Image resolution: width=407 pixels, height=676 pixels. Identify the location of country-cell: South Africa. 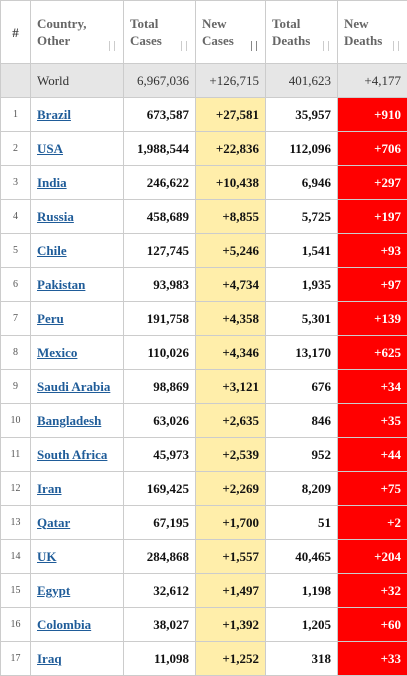
(77, 454).